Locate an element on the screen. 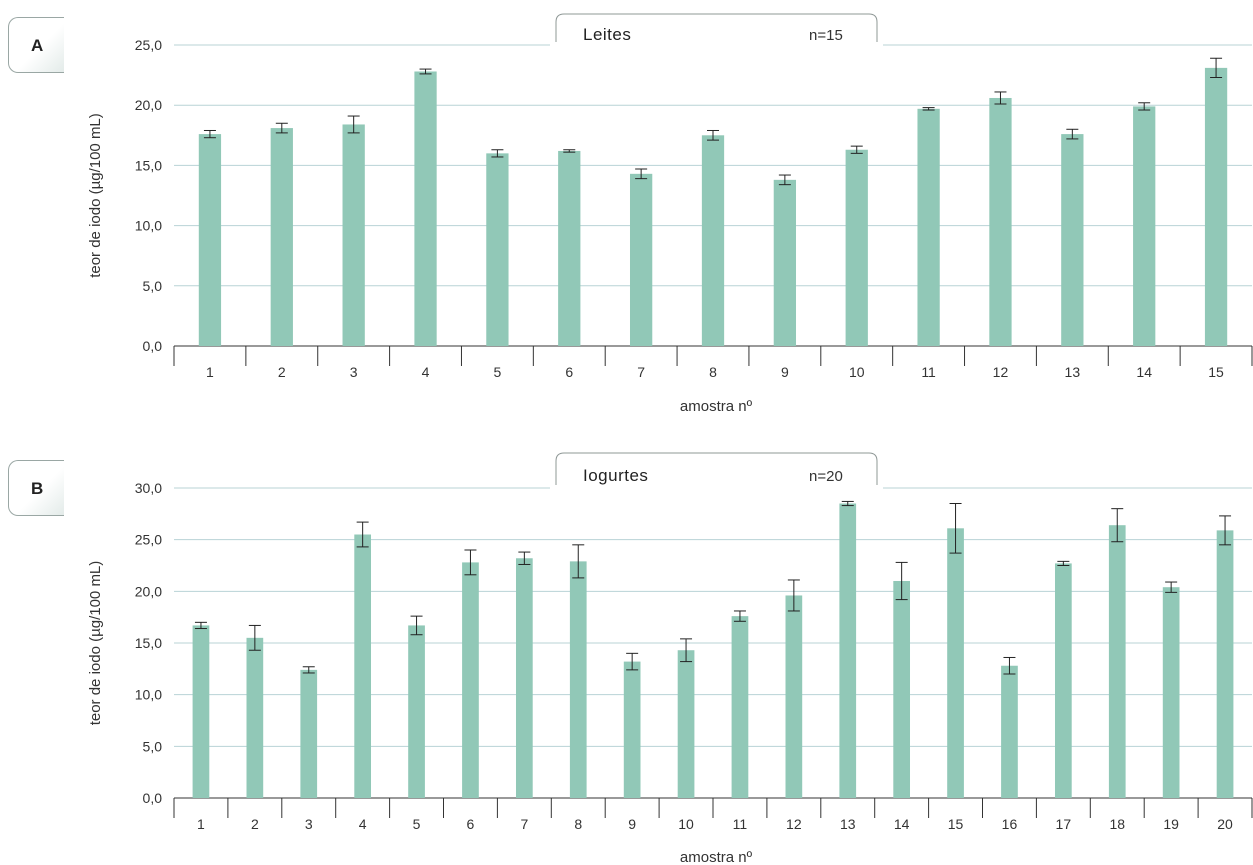 The width and height of the screenshot is (1253, 865). x-tick-label: 17 is located at coordinates (1064, 824).